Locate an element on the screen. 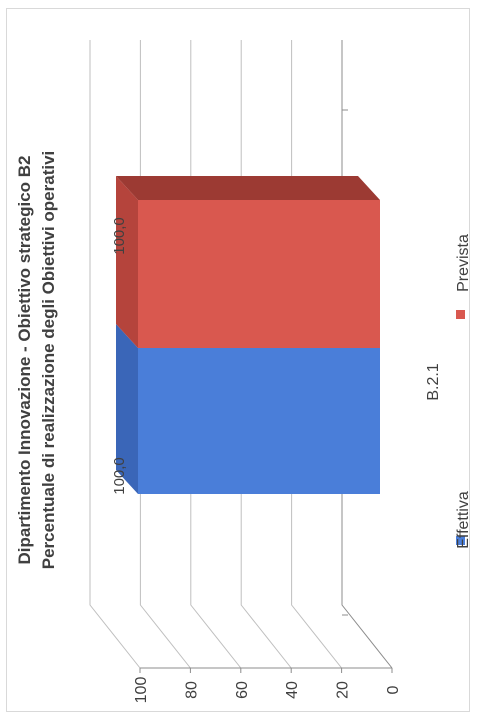 The height and width of the screenshot is (720, 480). legend-swatch-prevista is located at coordinates (460, 314).